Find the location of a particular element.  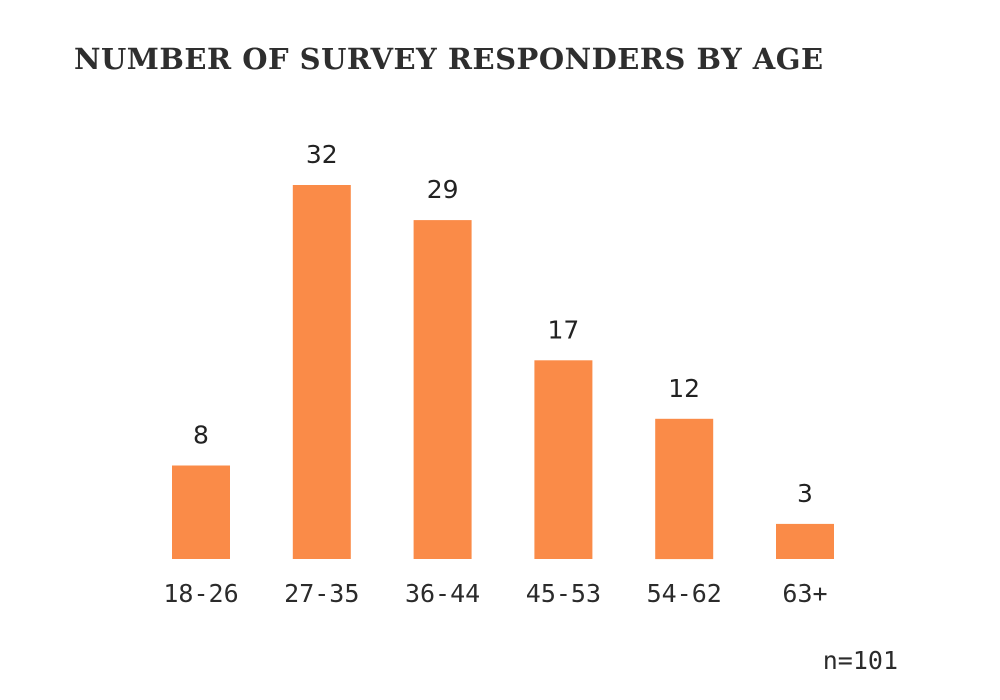

value-label-36-44: 29 is located at coordinates (443, 189).